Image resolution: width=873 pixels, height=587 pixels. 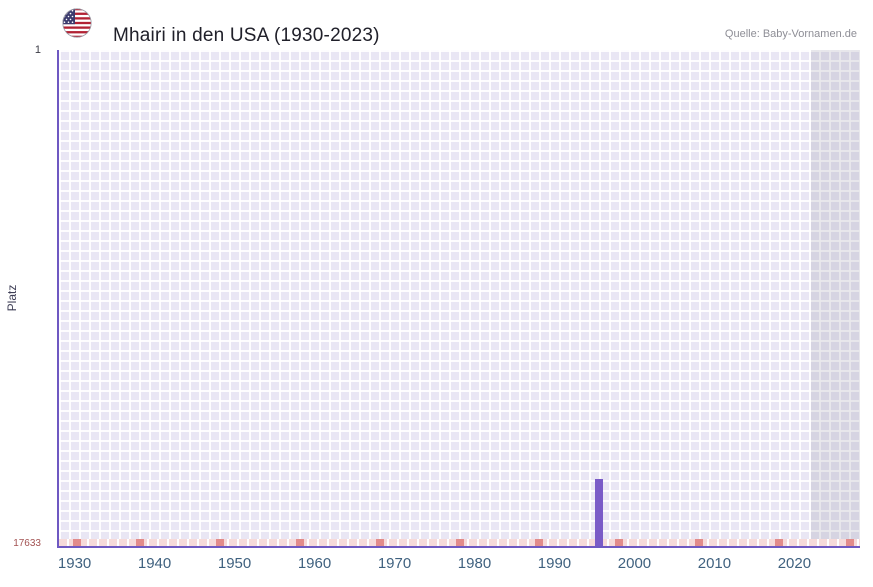 What do you see at coordinates (77, 23) in the screenshot?
I see `us-flag-icon` at bounding box center [77, 23].